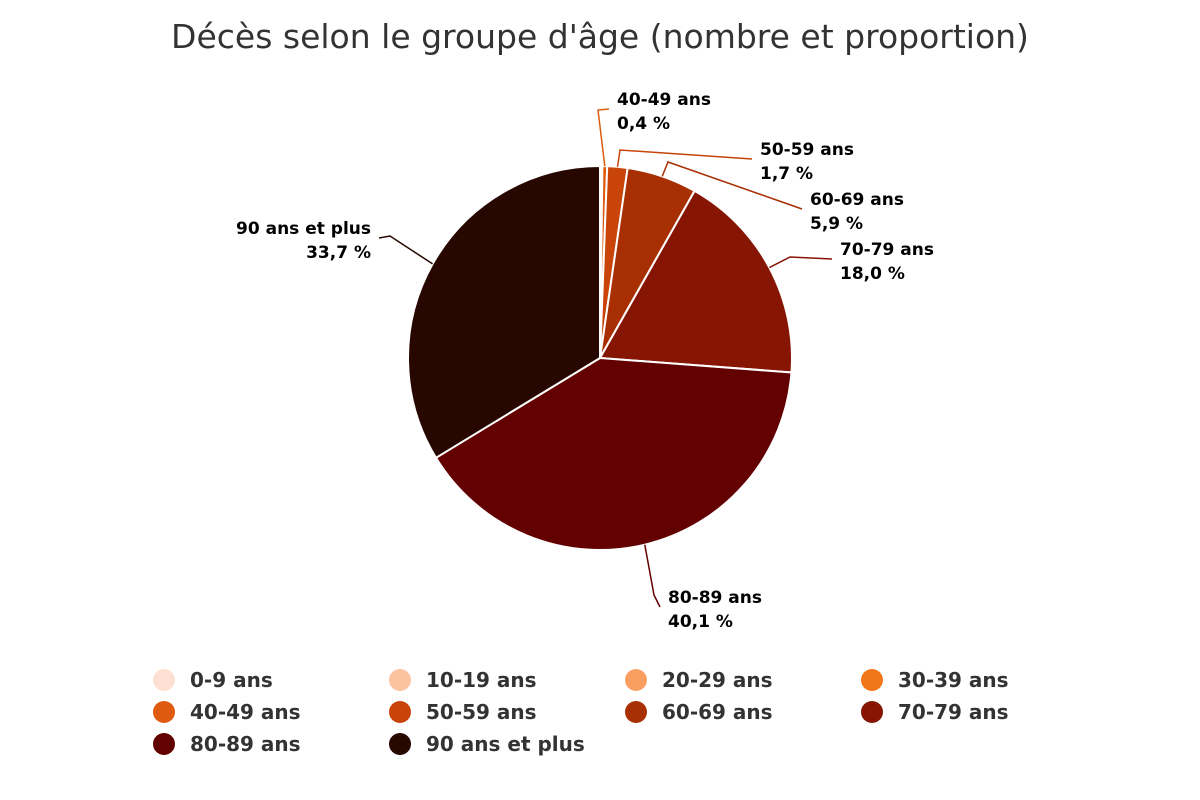 This screenshot has height=800, width=1200. I want to click on legend-swatch-60-69-ans, so click(636, 712).